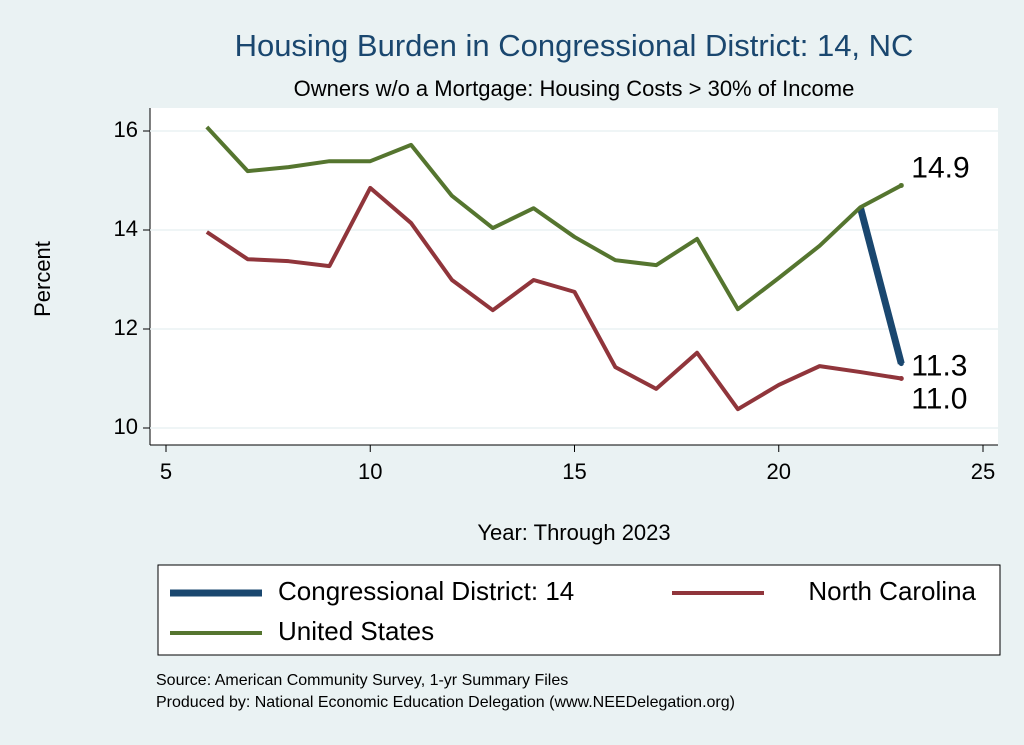 The image size is (1024, 745). What do you see at coordinates (579, 610) in the screenshot?
I see `legend-box` at bounding box center [579, 610].